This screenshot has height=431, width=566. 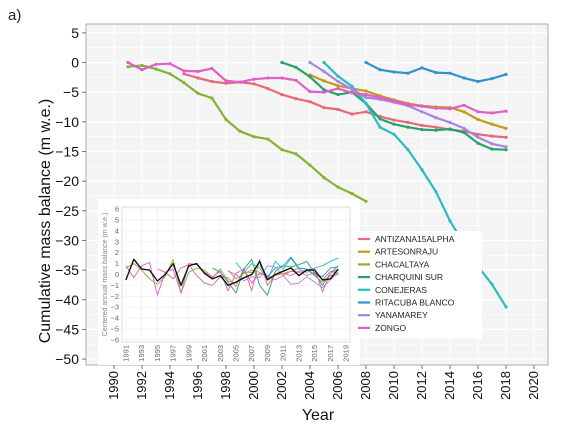 I want to click on panel-label: a), so click(x=14, y=15).